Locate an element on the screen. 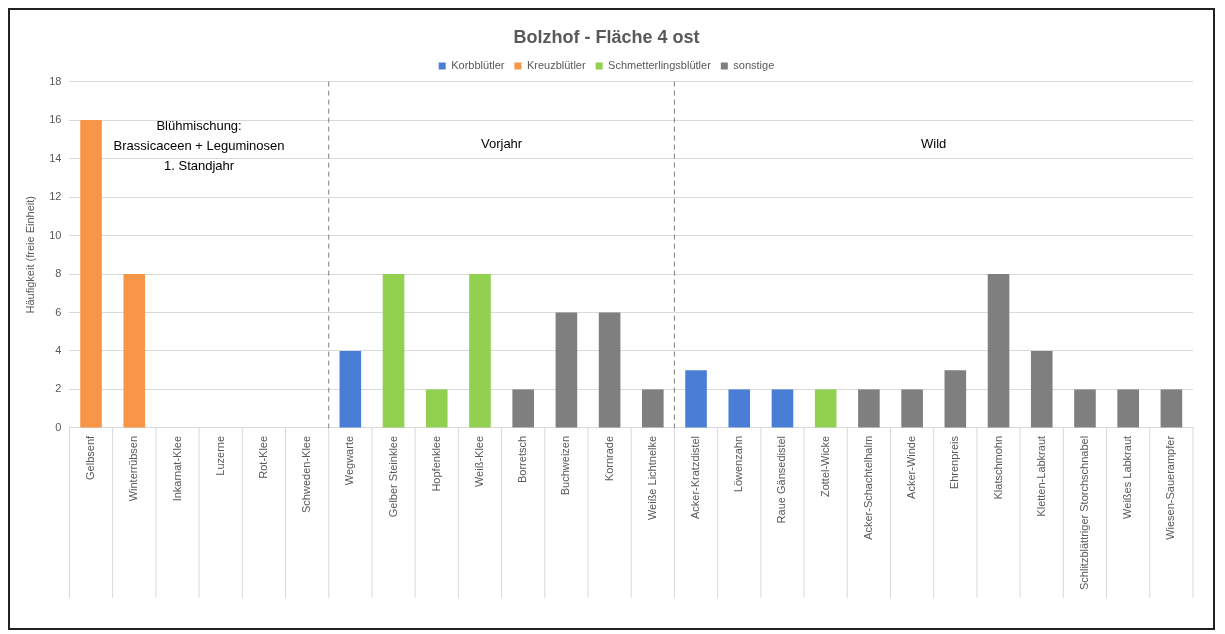  x-tick-label: Buchweizen is located at coordinates (565, 465).